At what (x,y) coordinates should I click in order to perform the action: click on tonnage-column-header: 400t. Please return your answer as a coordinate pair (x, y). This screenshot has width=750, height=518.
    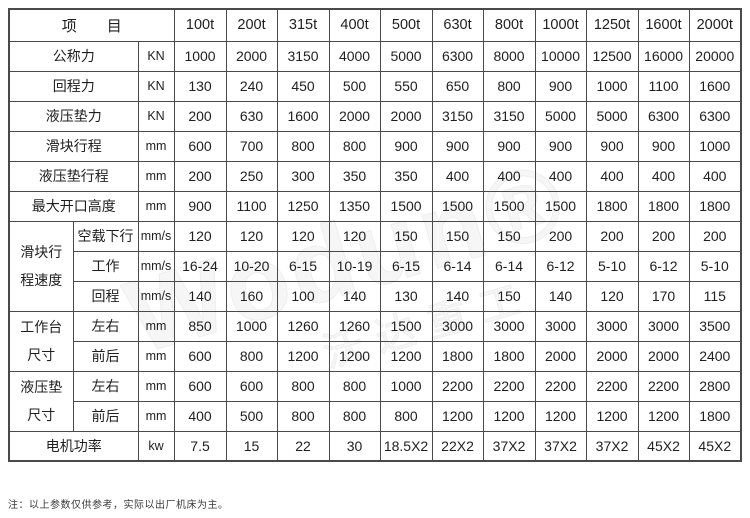
    Looking at the image, I should click on (354, 25).